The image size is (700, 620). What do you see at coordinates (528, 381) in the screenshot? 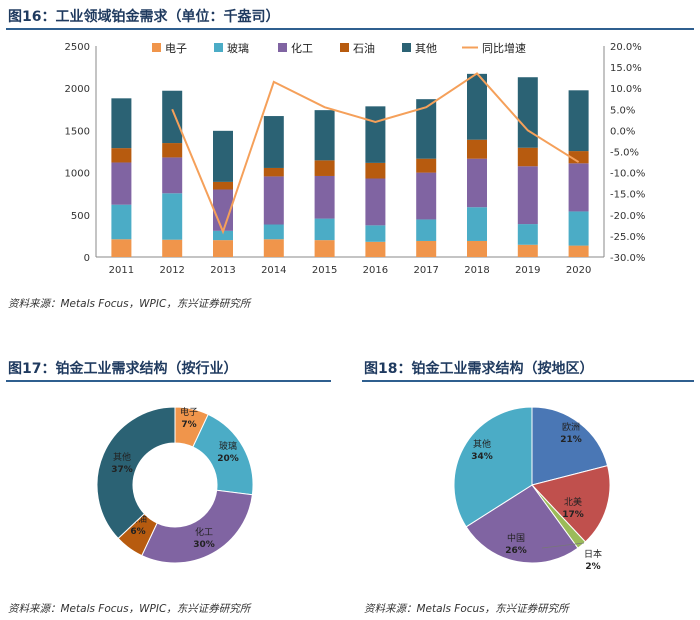
I see `fig18-title-rule` at bounding box center [528, 381].